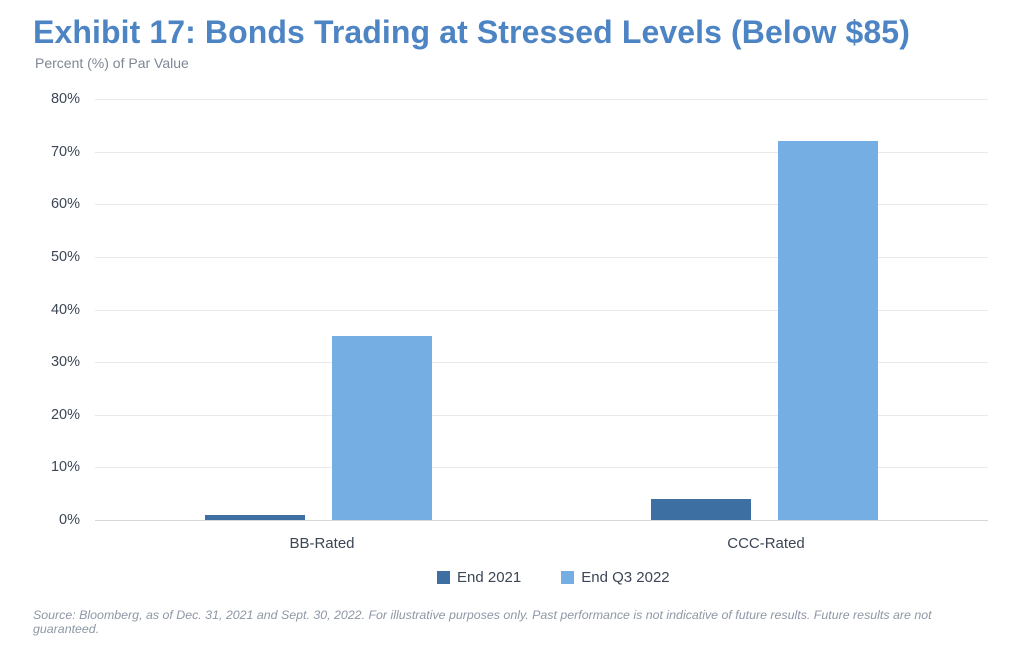 This screenshot has width=1024, height=646. Describe the element at coordinates (65, 309) in the screenshot. I see `y-tick-label: 40%` at that location.